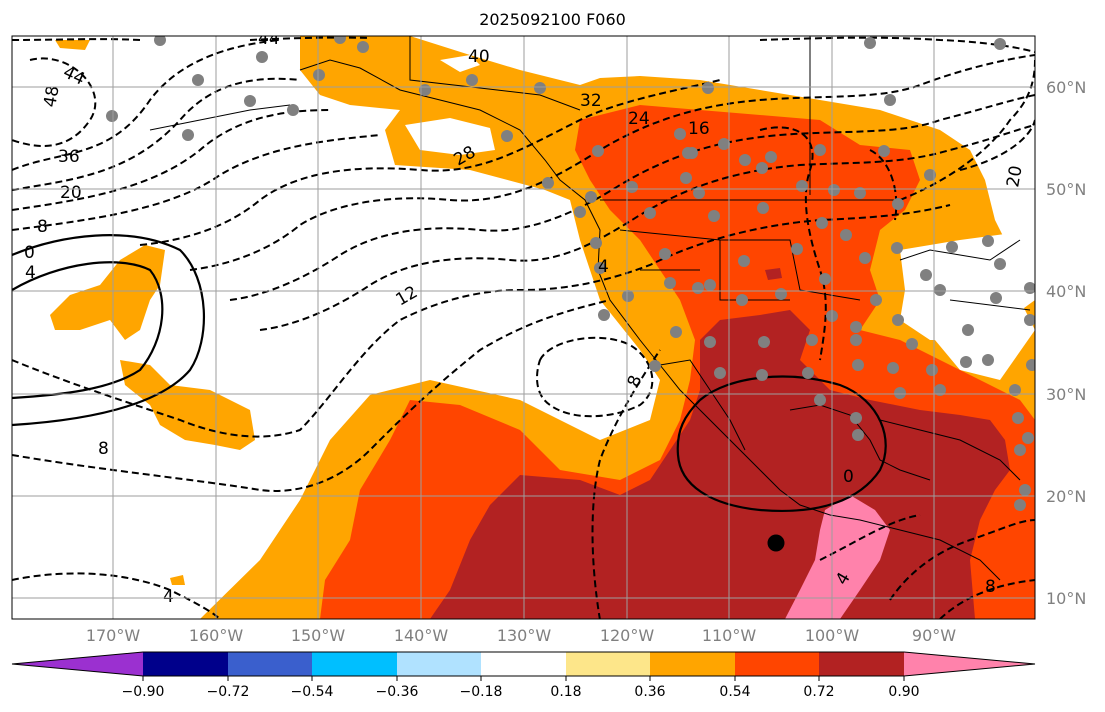  What do you see at coordinates (318, 635) in the screenshot?
I see `lon-label: 150°W` at bounding box center [318, 635].